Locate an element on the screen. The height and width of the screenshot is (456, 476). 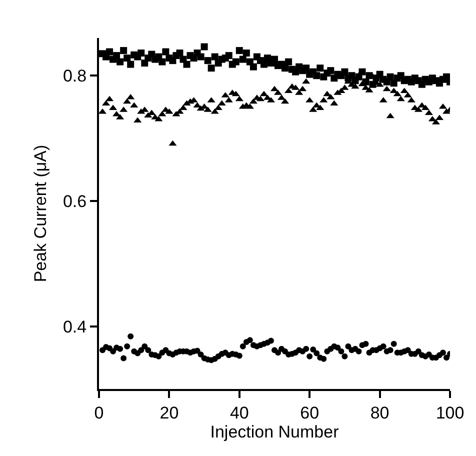
y-tick-label: 0.4 is located at coordinates (74, 326).